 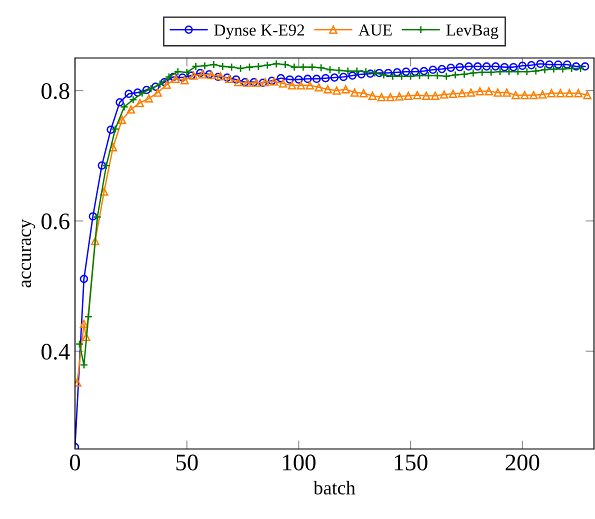 What do you see at coordinates (375, 30) in the screenshot?
I see `legend-label: AUE` at bounding box center [375, 30].